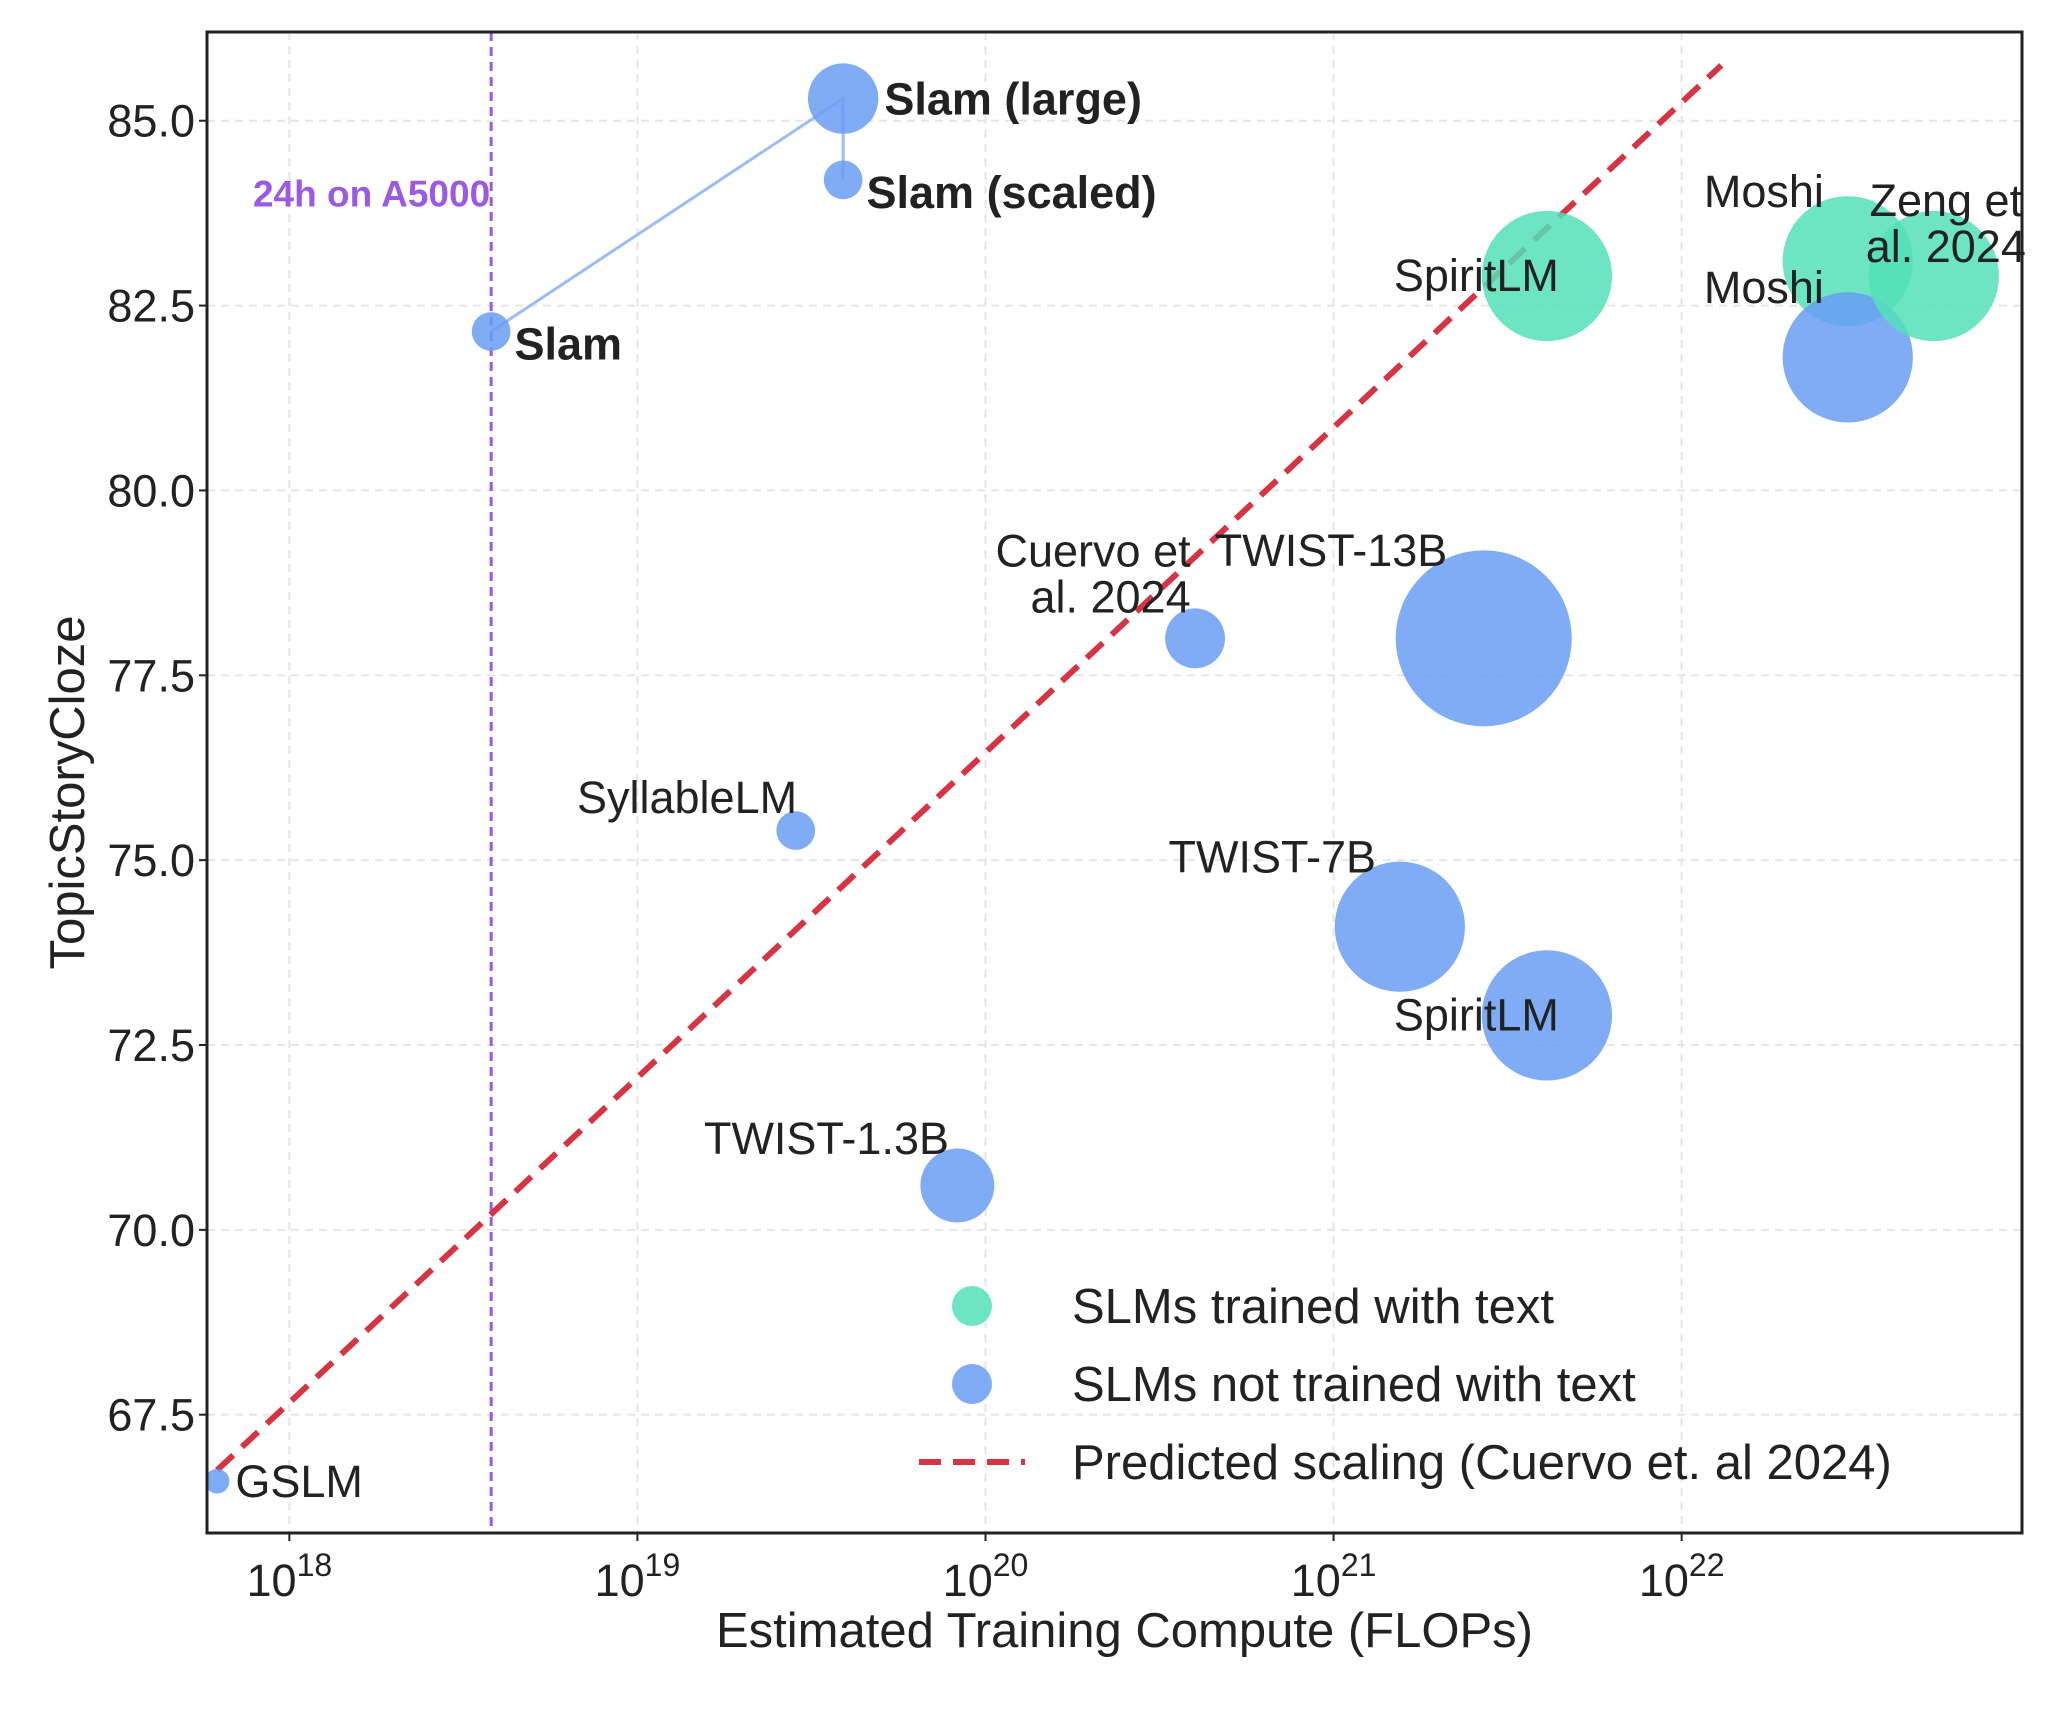 The image size is (2052, 1733). Describe the element at coordinates (1847, 357) in the screenshot. I see `point-moshi` at that location.